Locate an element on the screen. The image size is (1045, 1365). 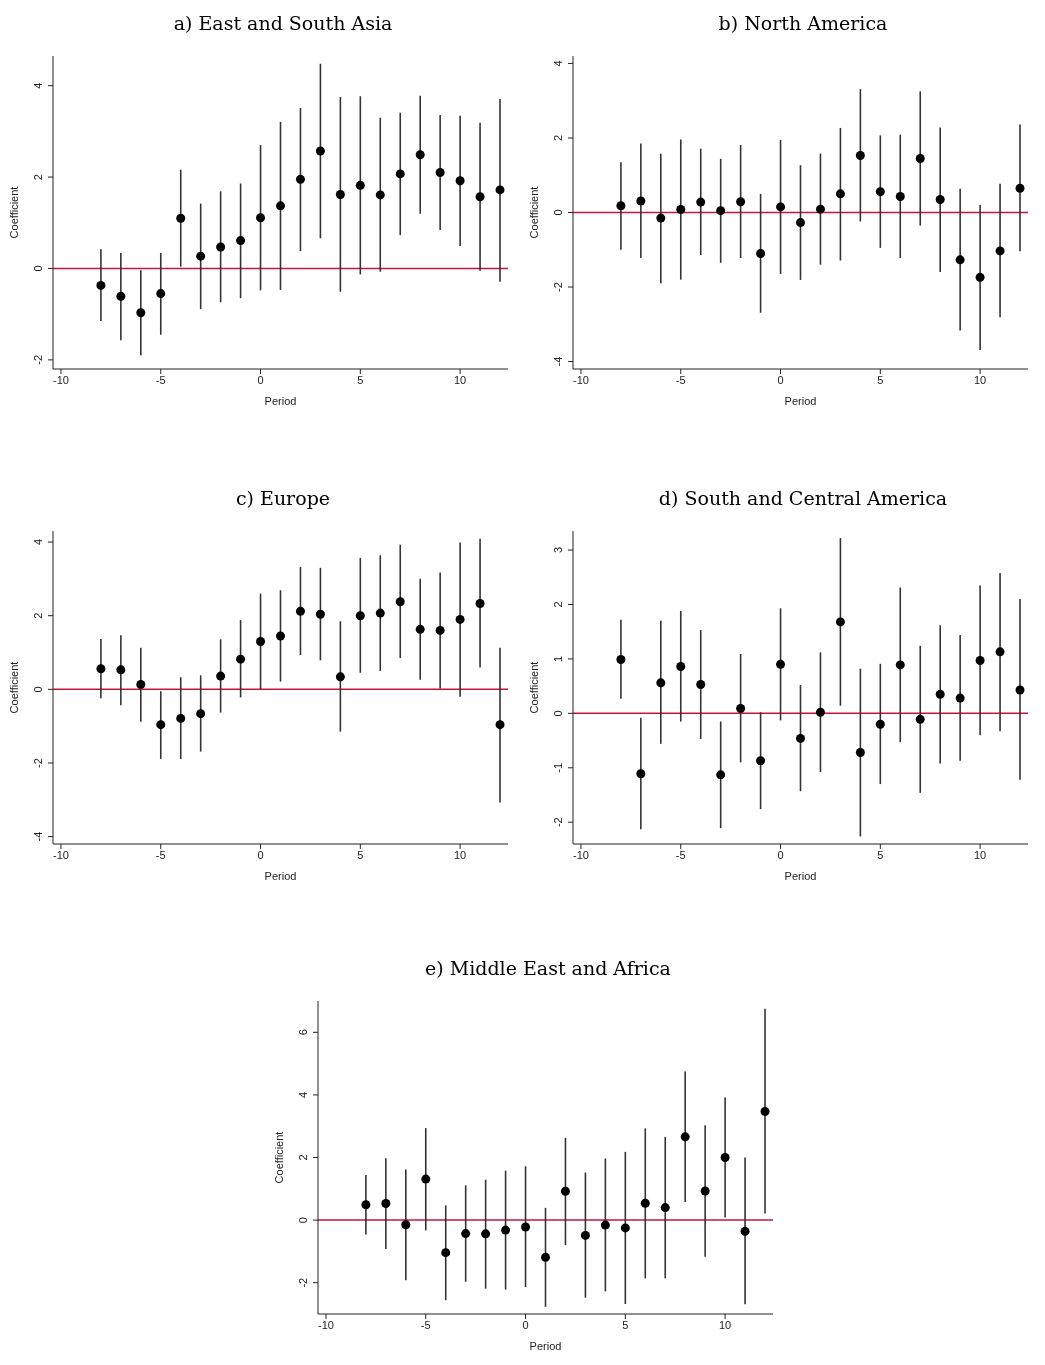
chart-title: b) North America is located at coordinates (803, 23).